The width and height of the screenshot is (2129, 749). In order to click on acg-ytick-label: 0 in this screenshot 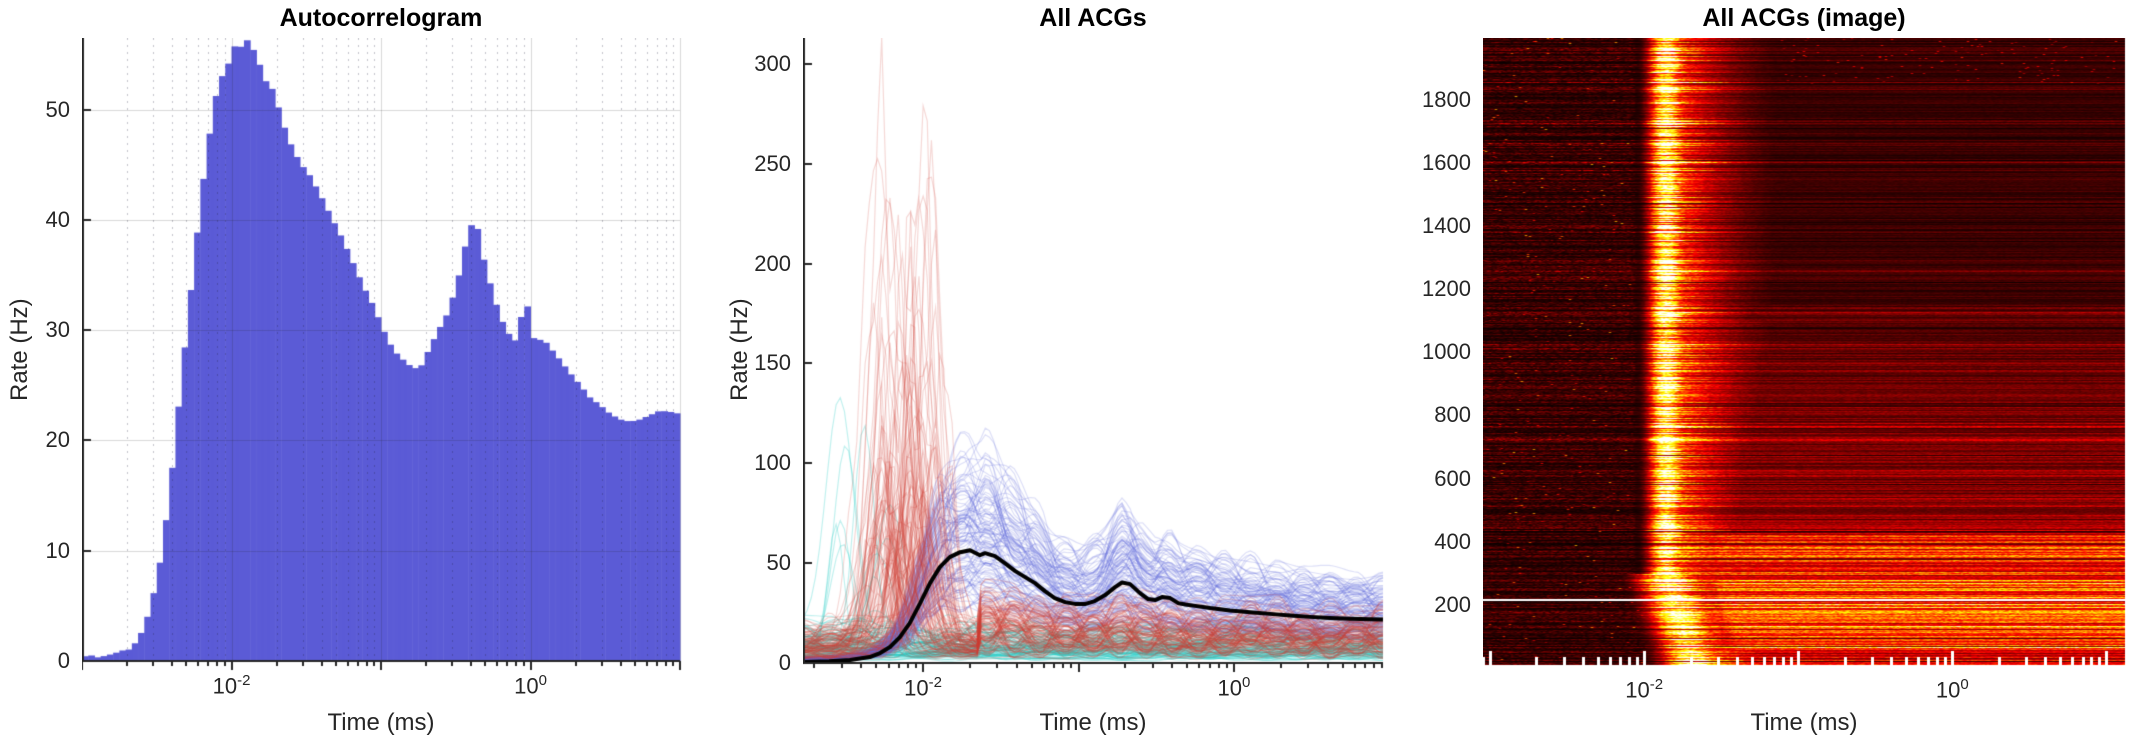, I will do `click(63, 660)`.